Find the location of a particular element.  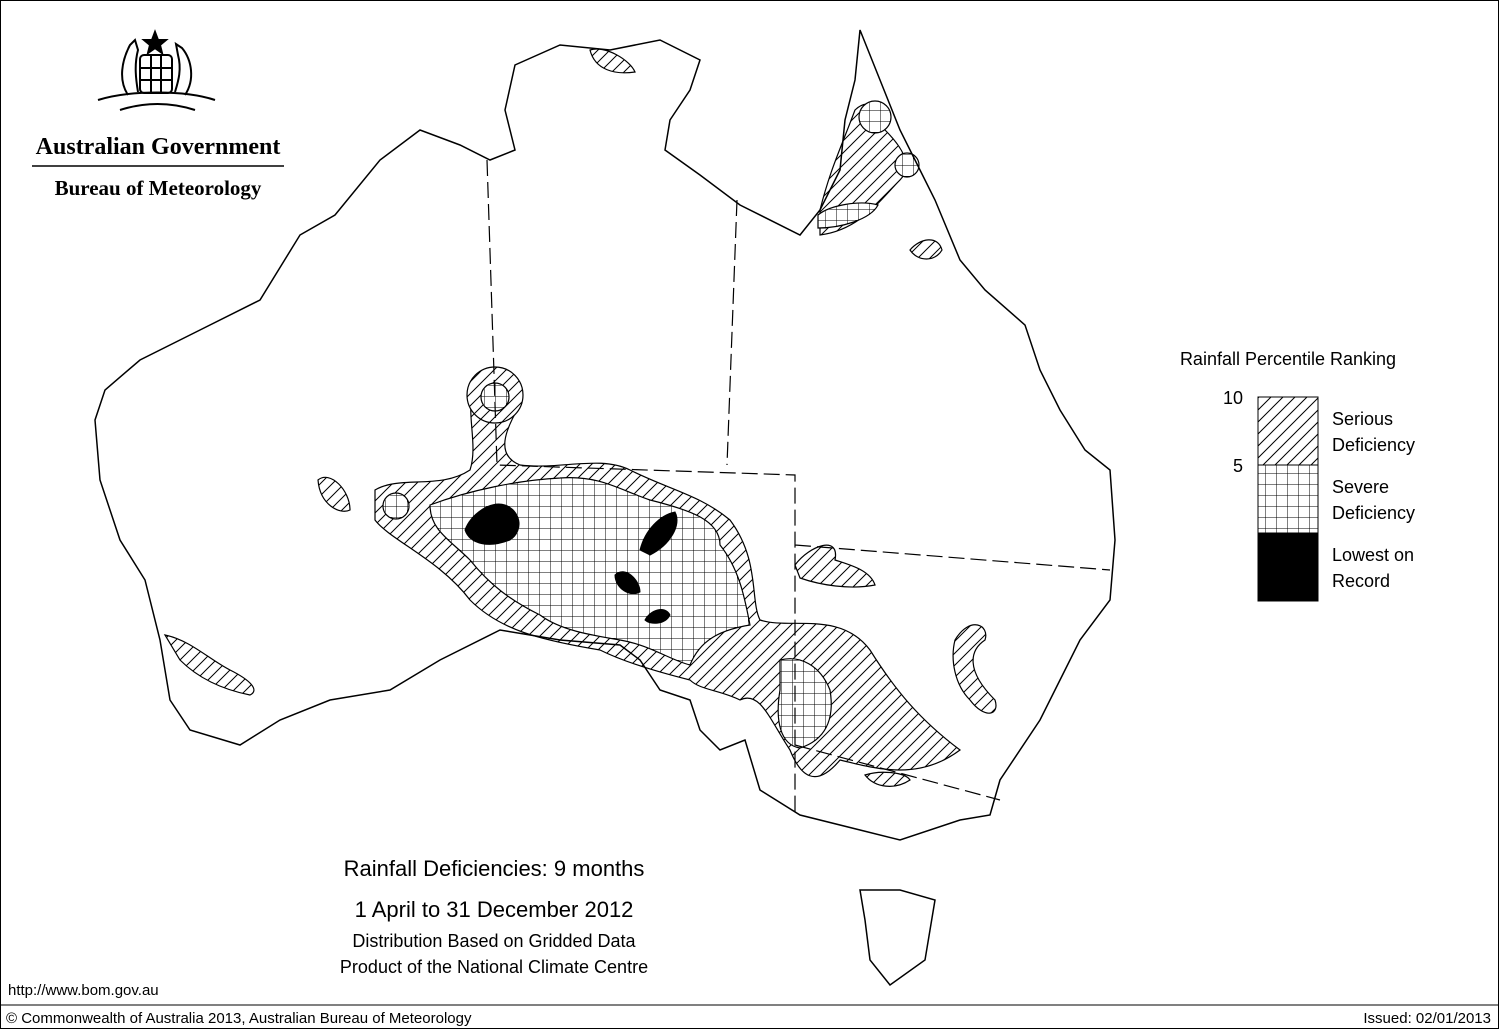

legend-label: Lowest on is located at coordinates (1373, 555).